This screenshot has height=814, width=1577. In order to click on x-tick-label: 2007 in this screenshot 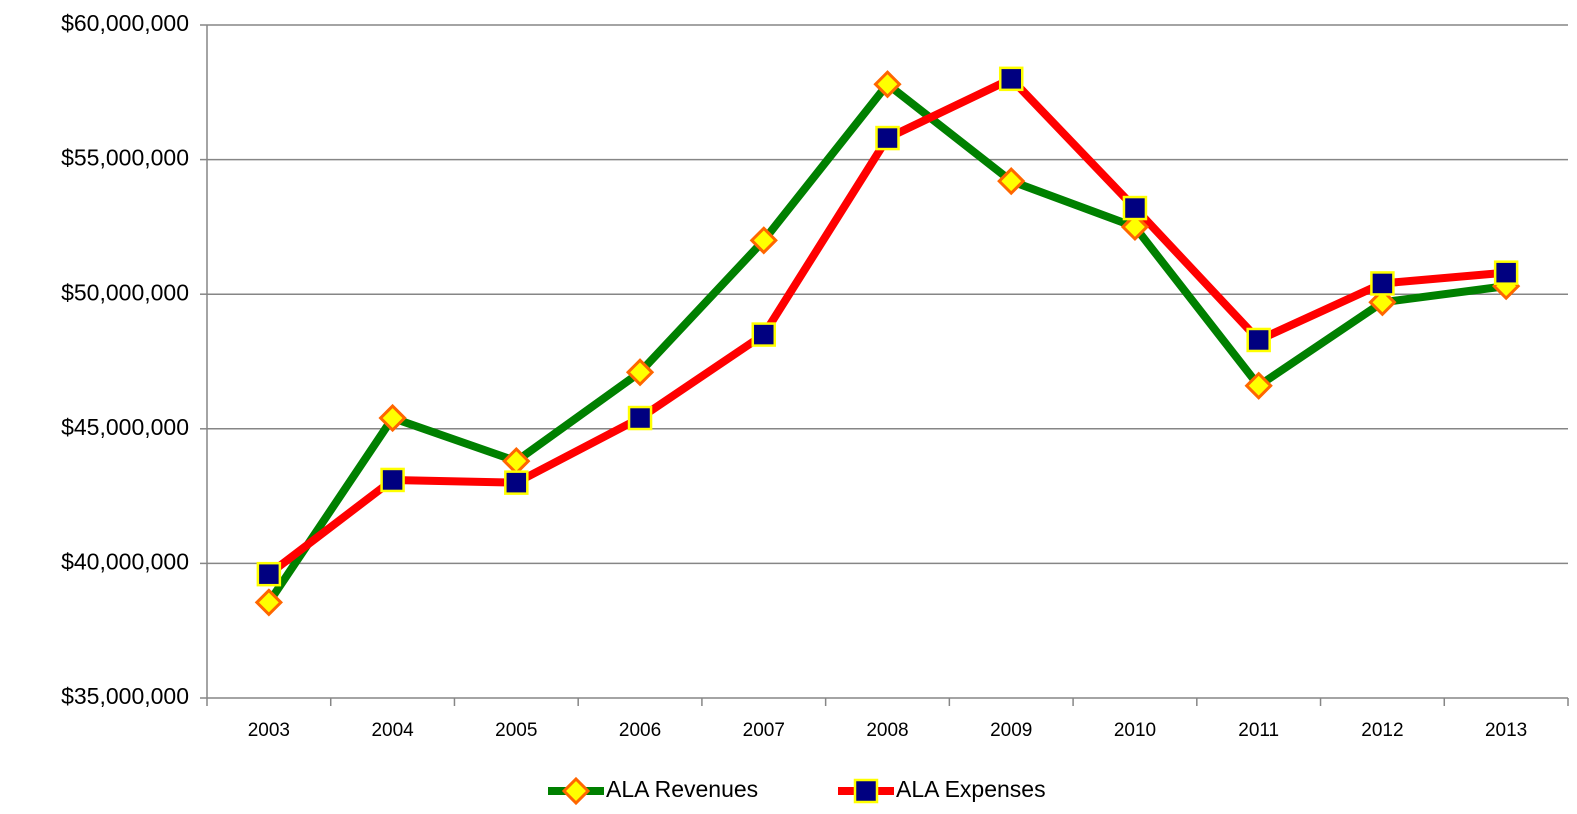, I will do `click(764, 730)`.